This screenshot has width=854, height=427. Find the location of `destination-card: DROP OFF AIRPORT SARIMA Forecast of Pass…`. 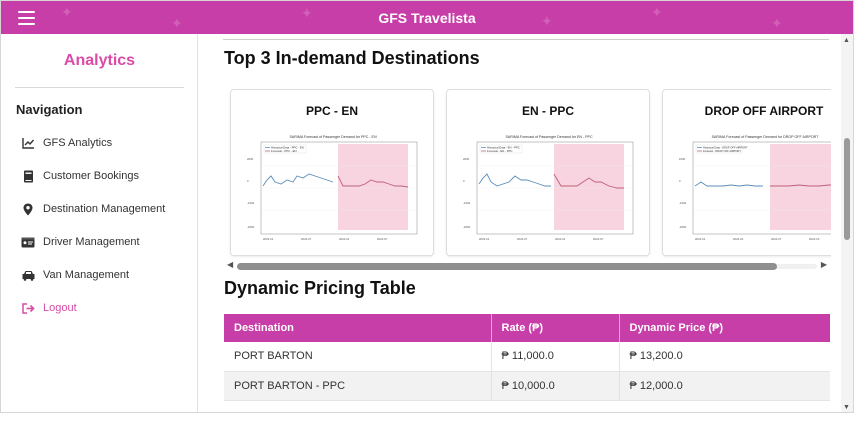

destination-card: DROP OFF AIRPORT SARIMA Forecast of Pass… is located at coordinates (746, 172).